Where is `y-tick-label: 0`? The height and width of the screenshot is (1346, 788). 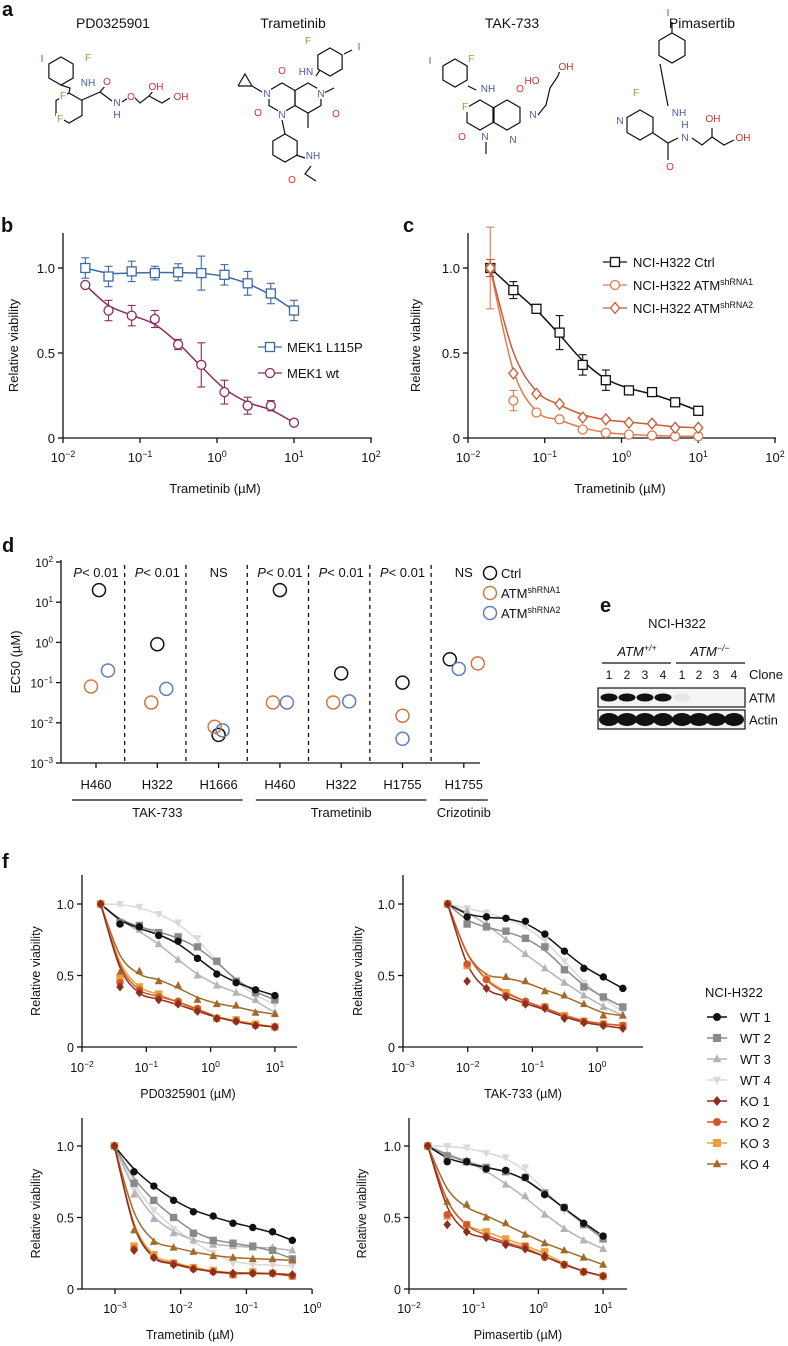 y-tick-label: 0 is located at coordinates (70, 1290).